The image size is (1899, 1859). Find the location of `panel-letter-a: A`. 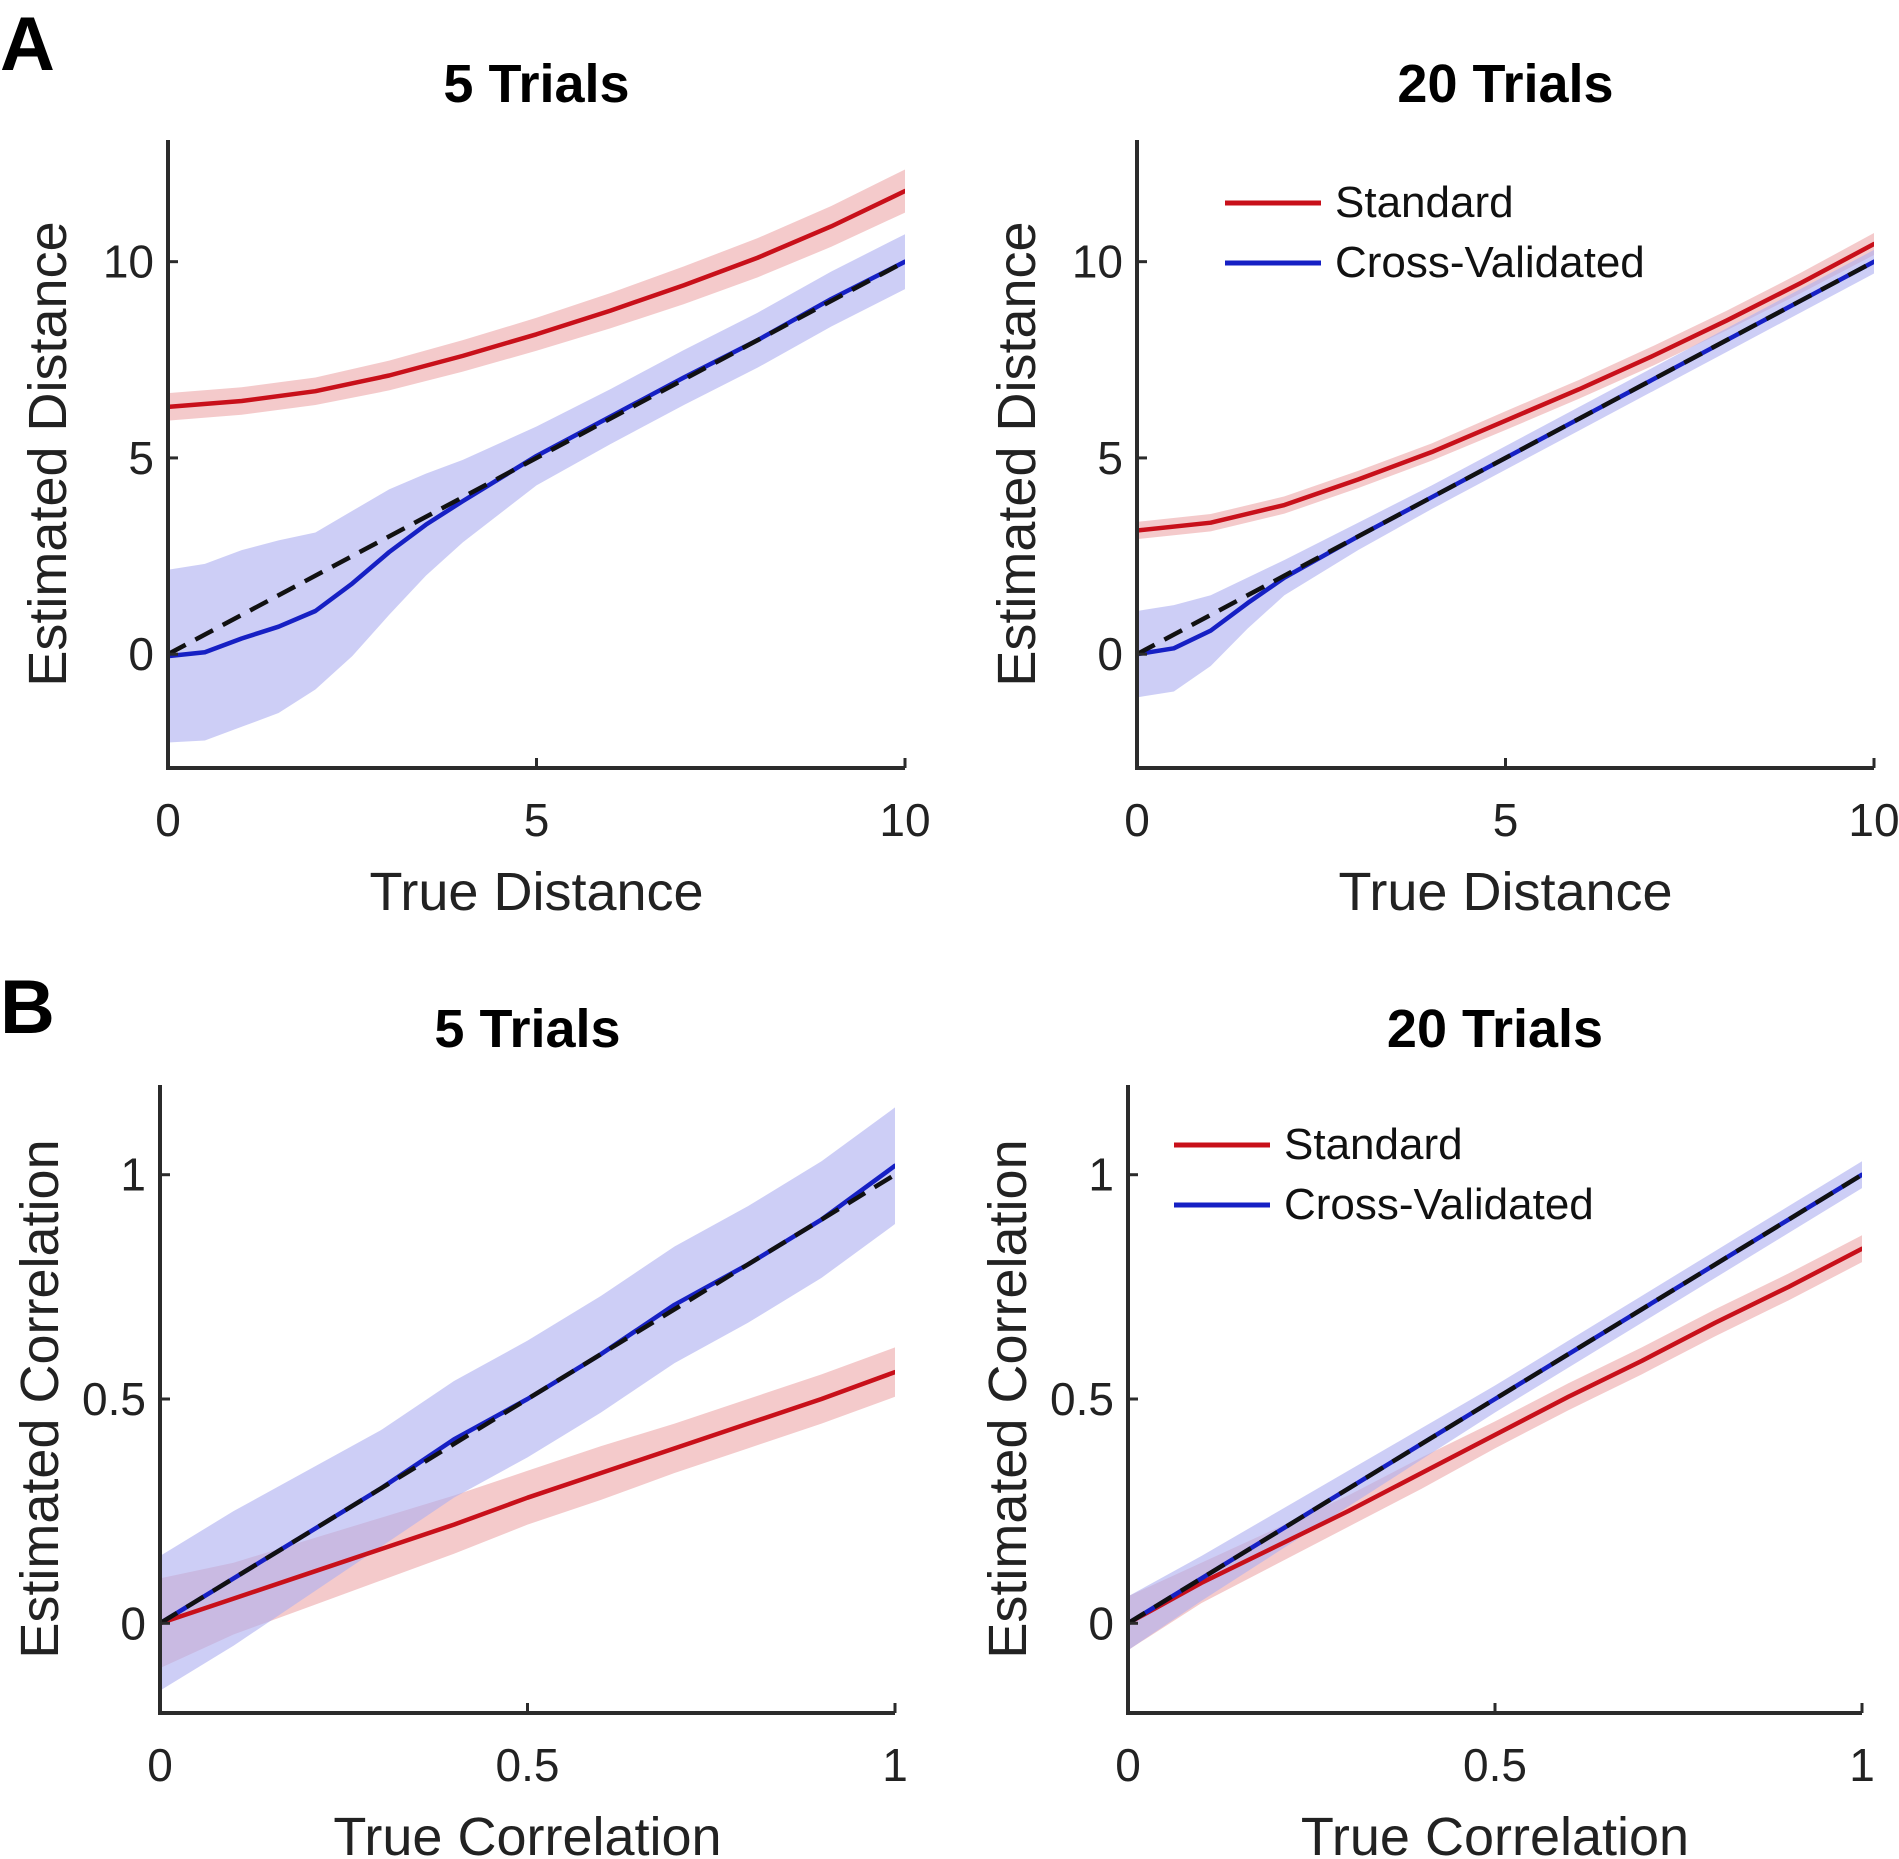

panel-letter-a: A is located at coordinates (27, 44).